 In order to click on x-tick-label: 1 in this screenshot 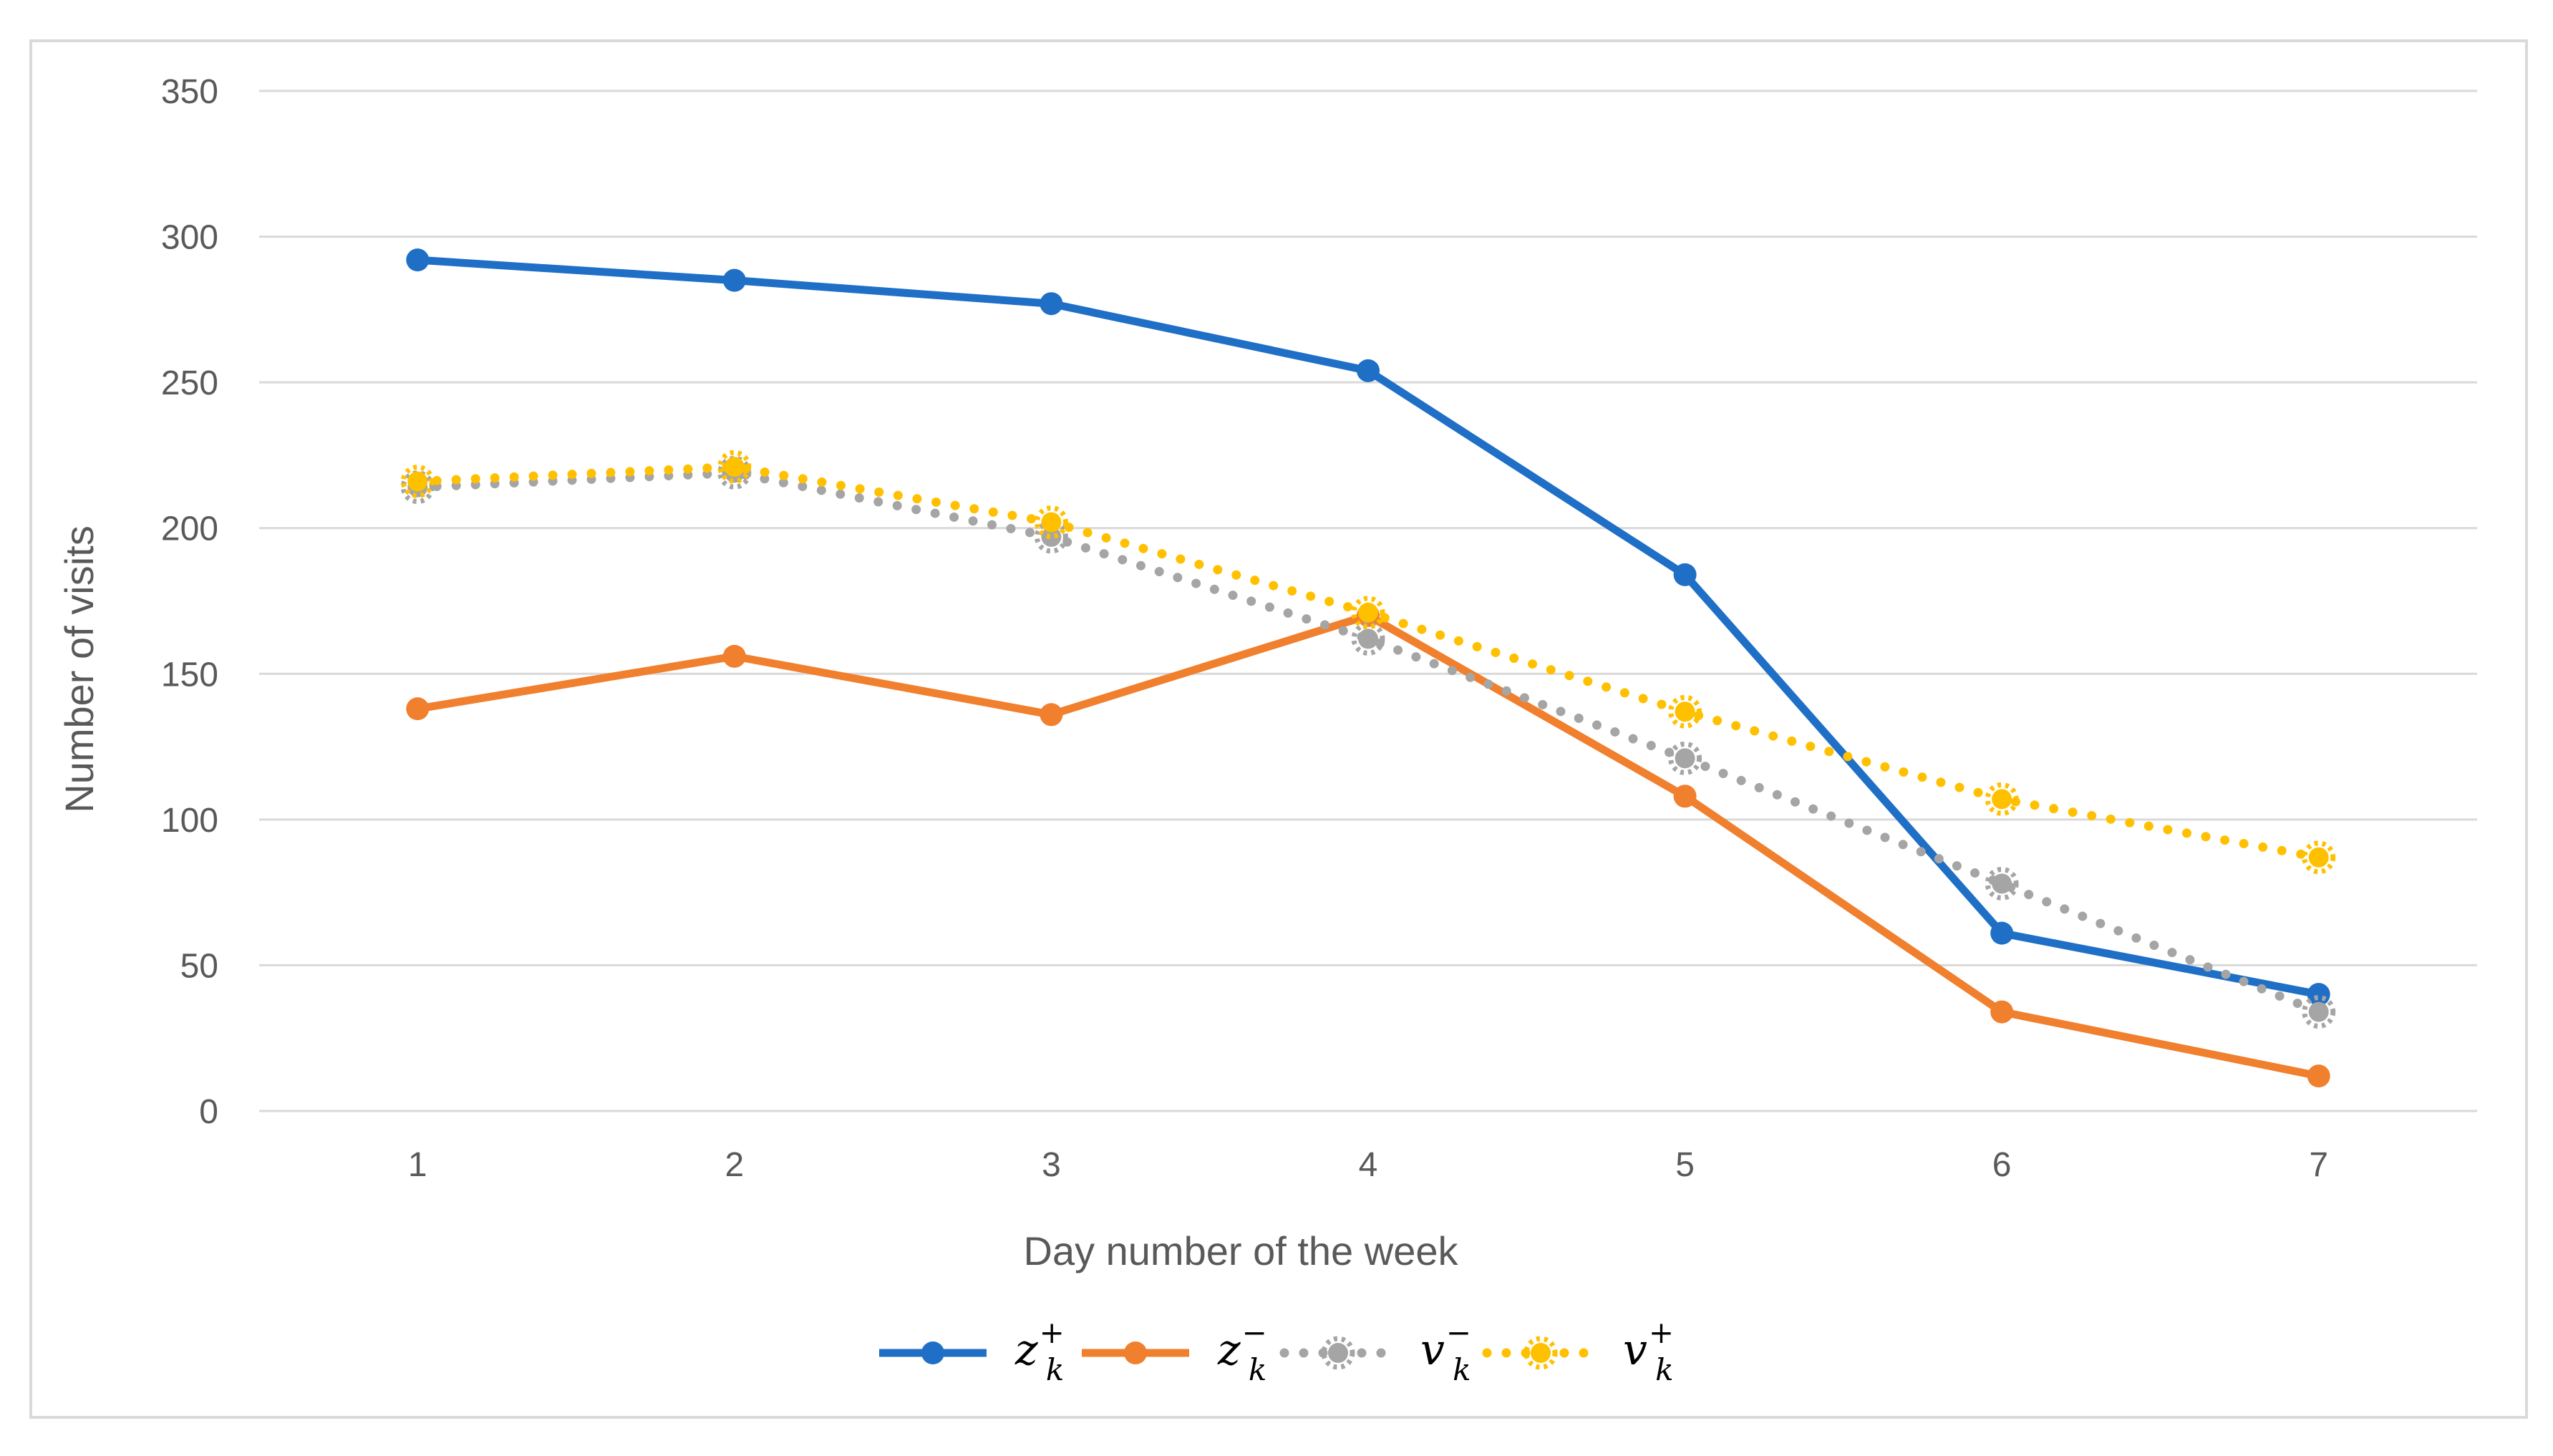, I will do `click(417, 1165)`.